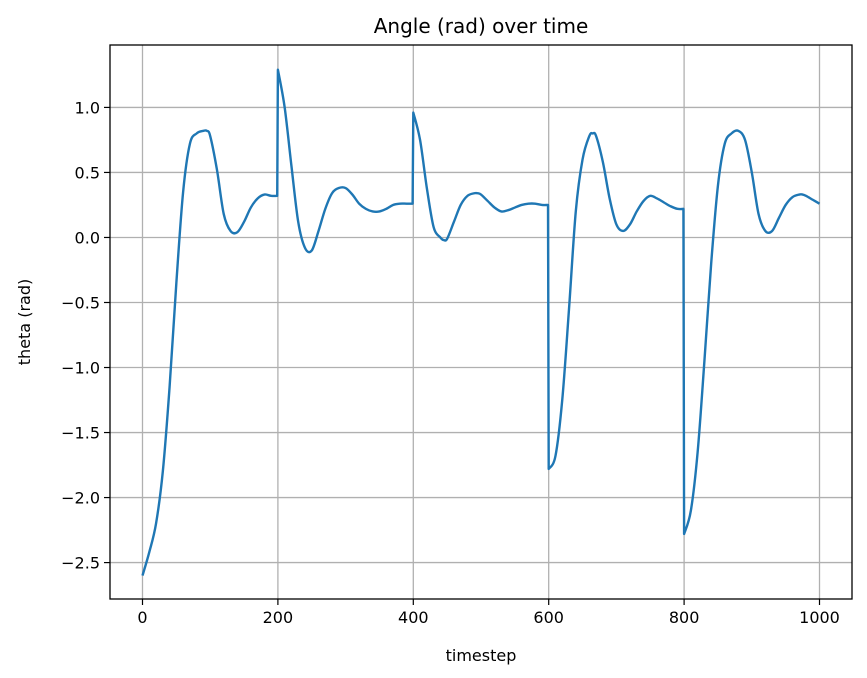 The image size is (867, 678). What do you see at coordinates (80, 302) in the screenshot?
I see `y-tick-label: −0.5` at bounding box center [80, 302].